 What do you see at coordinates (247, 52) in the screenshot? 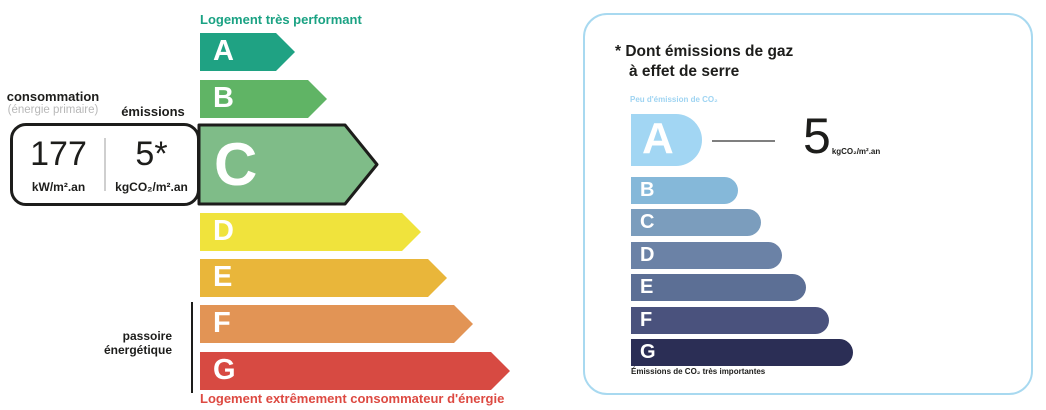
I see `energy-class-arrow-a: A` at bounding box center [247, 52].